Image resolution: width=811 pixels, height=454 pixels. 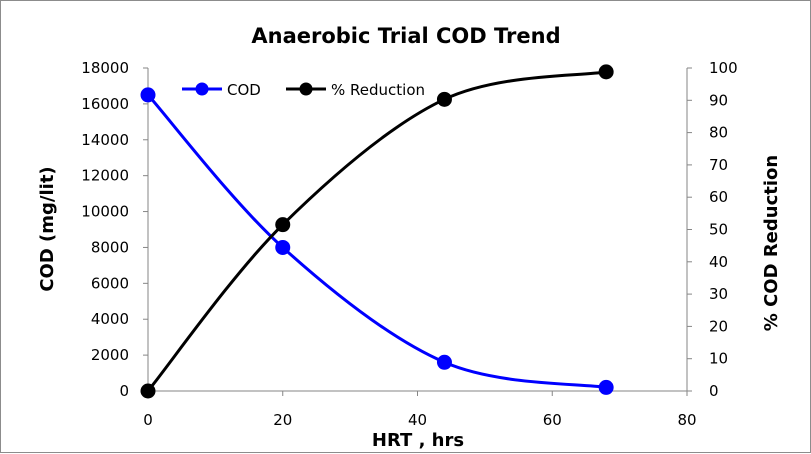 What do you see at coordinates (718, 326) in the screenshot?
I see `right-y-tick-label: 20` at bounding box center [718, 326].